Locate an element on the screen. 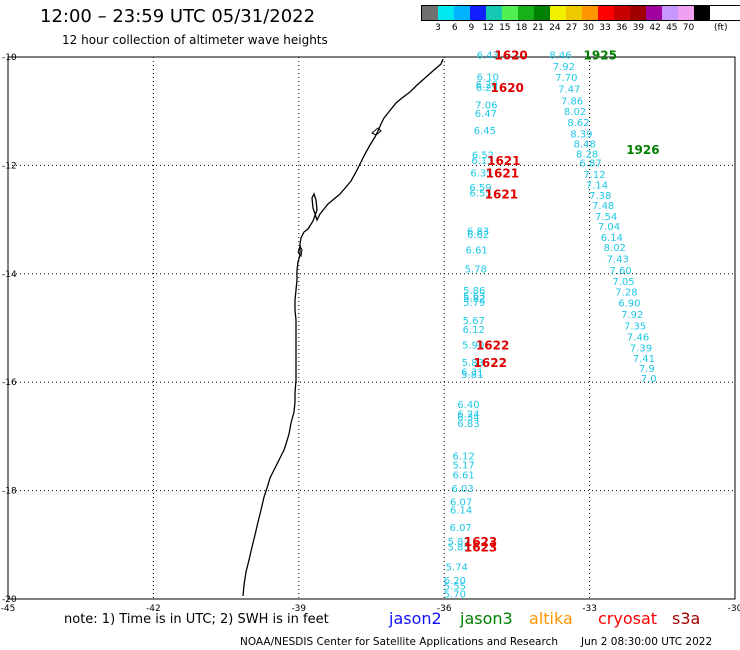 Image resolution: width=740 pixels, height=650 pixels. wave-height-value: 5.67 is located at coordinates (474, 321).